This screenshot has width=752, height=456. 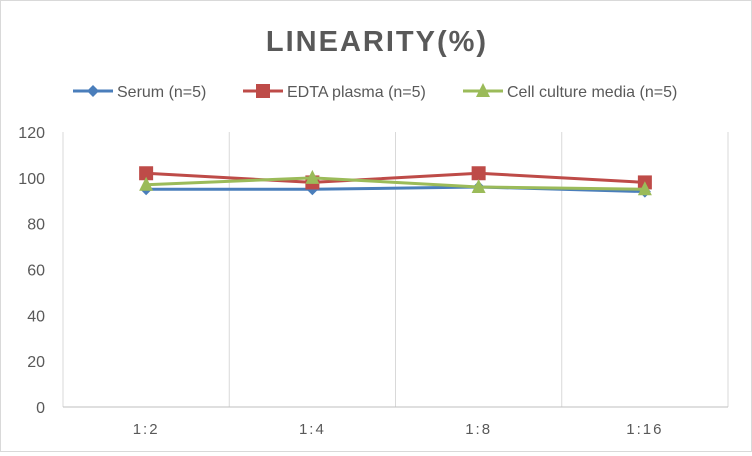 I want to click on y-tick-label: 80, so click(x=36, y=225).